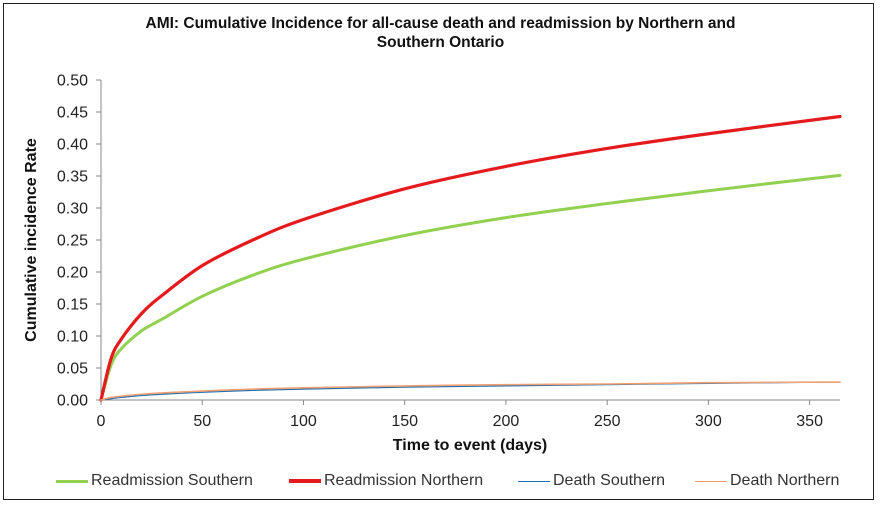 This screenshot has height=507, width=881. I want to click on legend-label-death-northern: Death Northern, so click(785, 480).